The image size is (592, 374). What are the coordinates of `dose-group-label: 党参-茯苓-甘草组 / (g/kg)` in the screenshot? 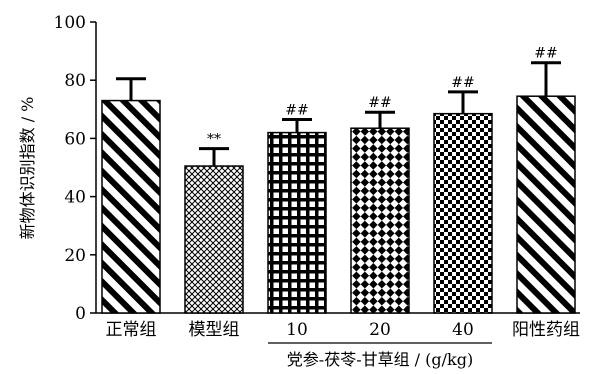 It's located at (380, 359).